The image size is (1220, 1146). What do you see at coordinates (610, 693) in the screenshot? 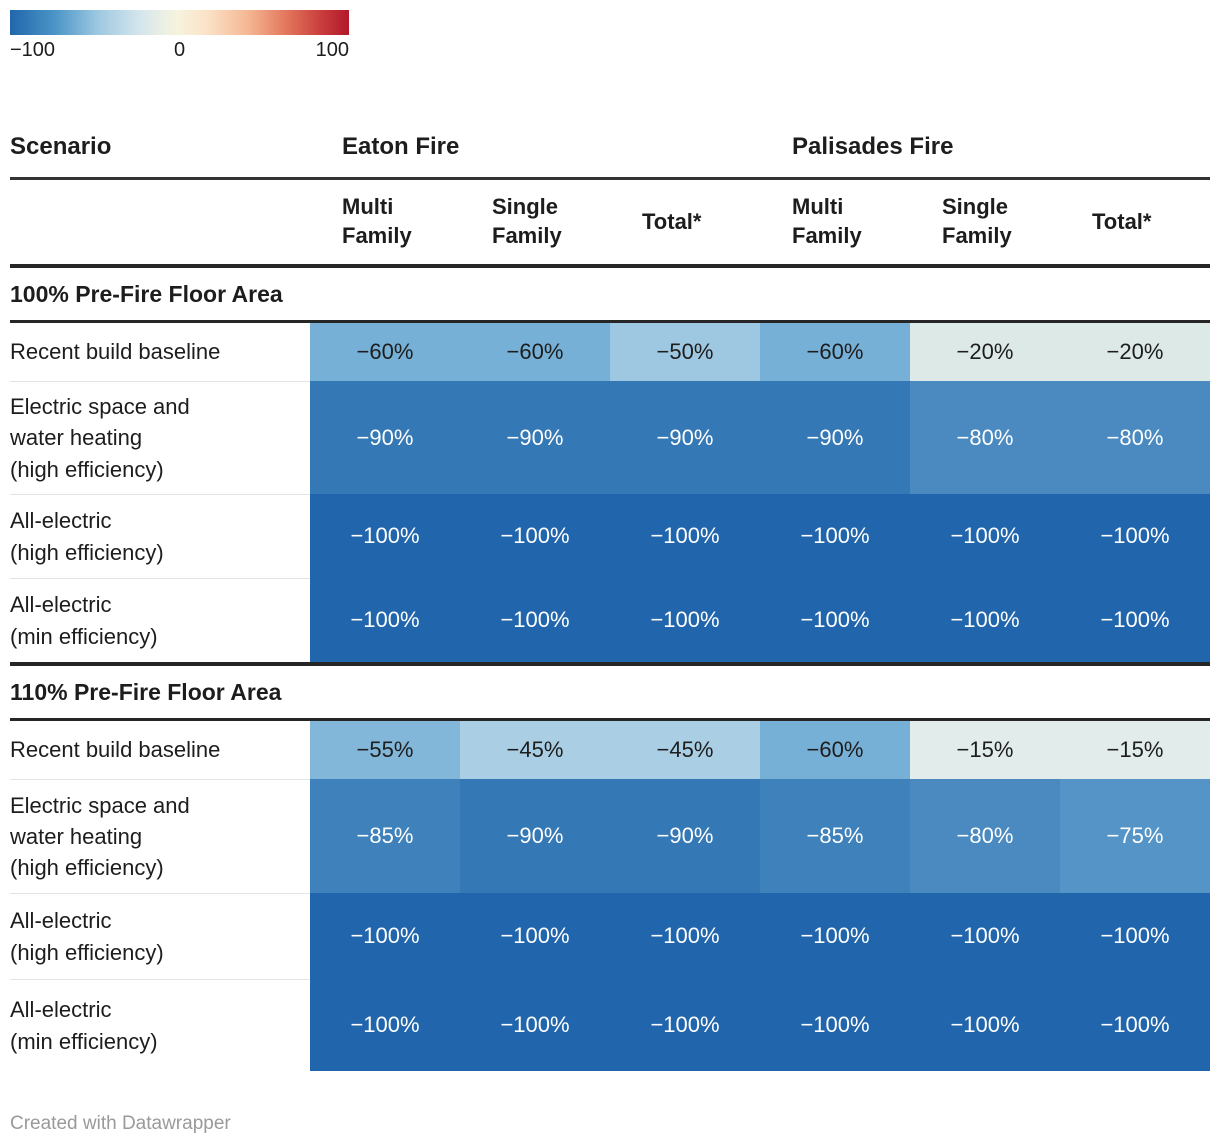
I see `section-title: 110% Pre-Fire Floor Area` at bounding box center [610, 693].